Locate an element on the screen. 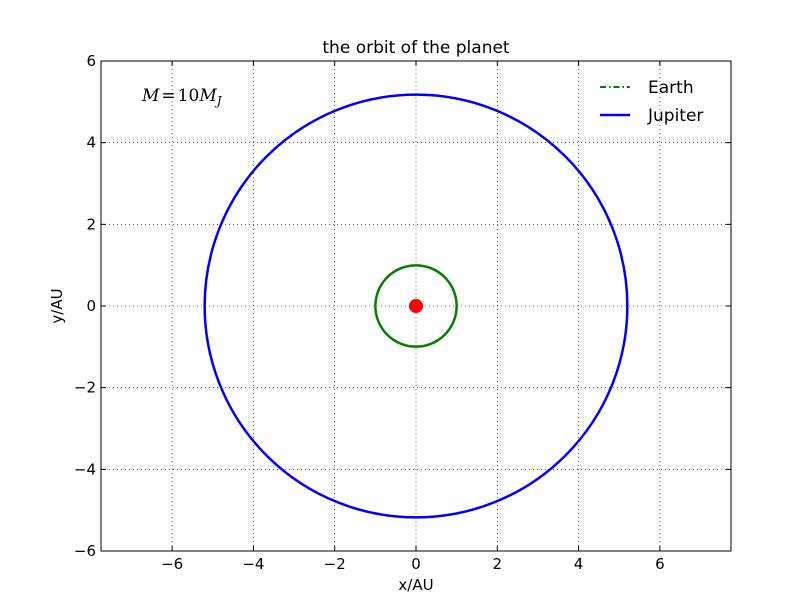 The image size is (812, 616). mass-annotation-text: M = 10MJ is located at coordinates (182, 97).